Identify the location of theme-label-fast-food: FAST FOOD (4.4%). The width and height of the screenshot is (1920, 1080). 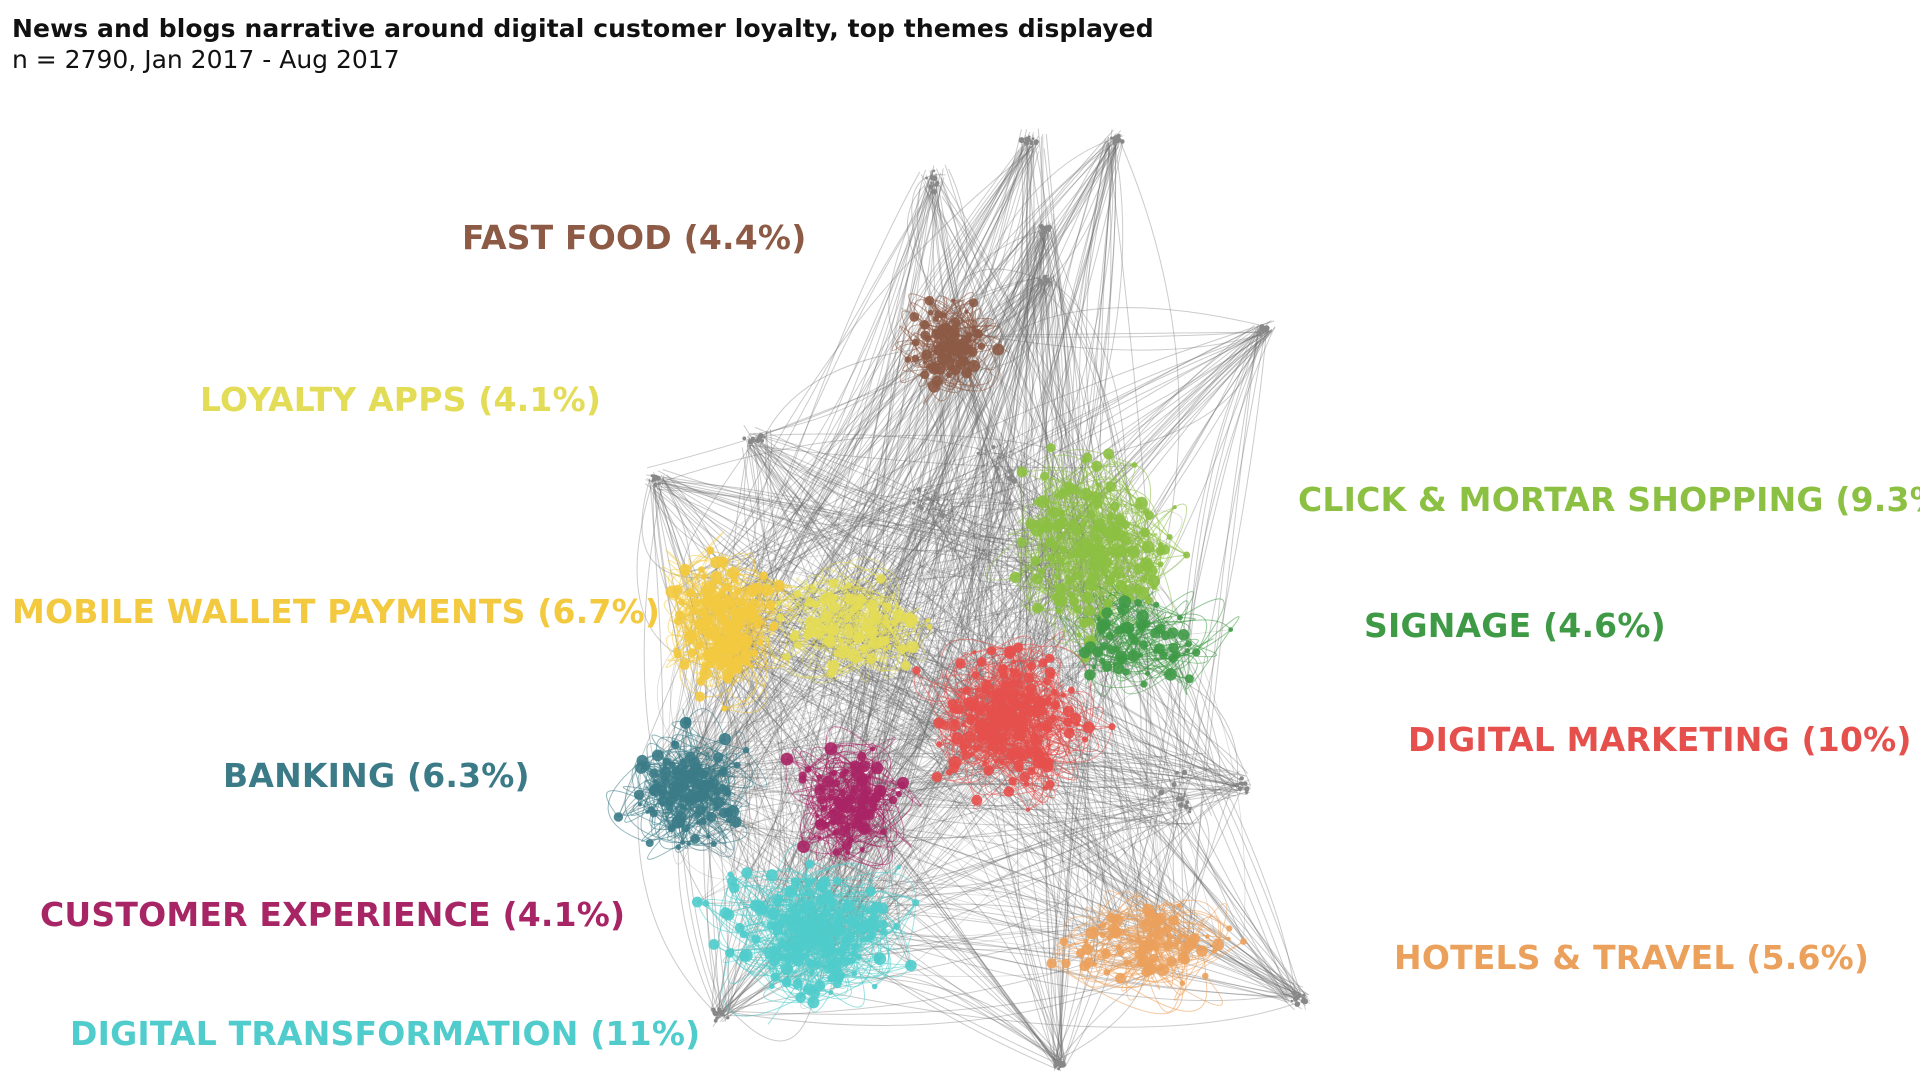
(634, 237).